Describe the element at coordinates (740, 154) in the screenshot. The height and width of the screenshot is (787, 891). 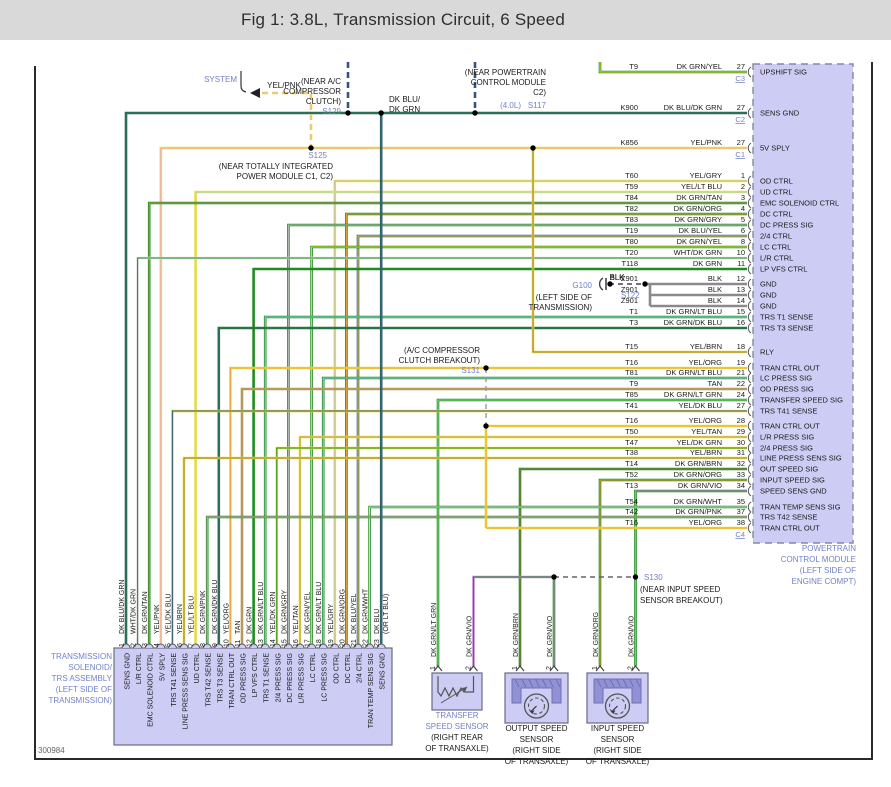
I see `connector-ref-c1: C1` at that location.